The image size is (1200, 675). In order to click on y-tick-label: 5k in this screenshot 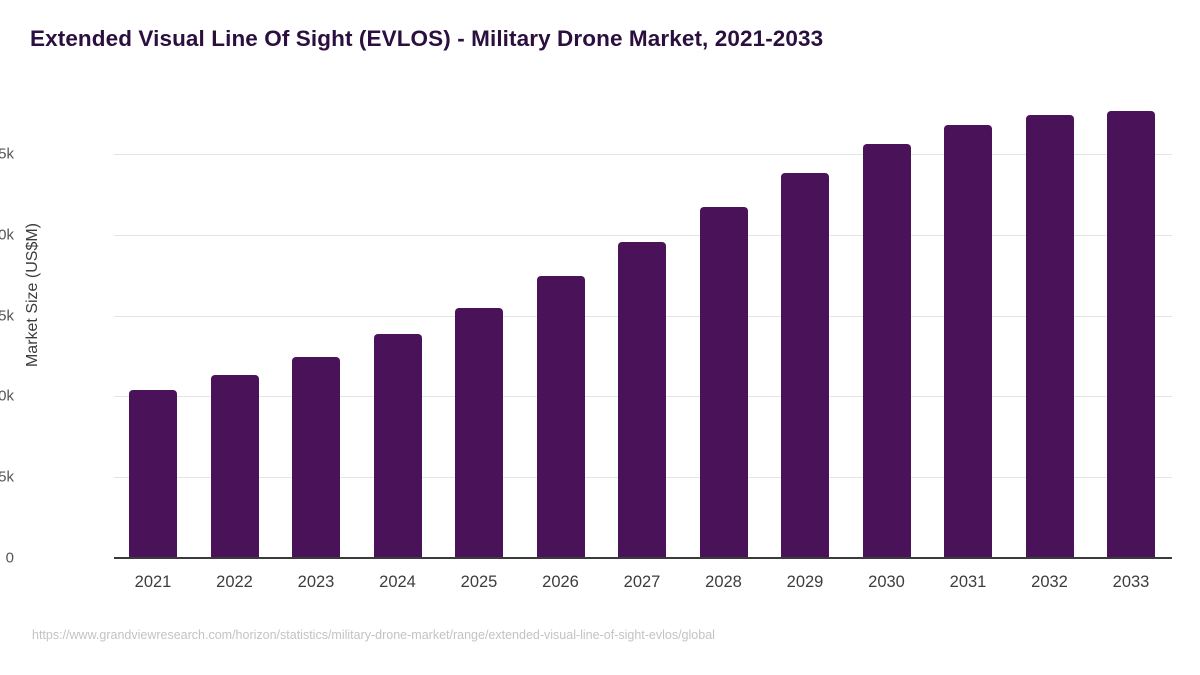, I will do `click(7, 477)`.